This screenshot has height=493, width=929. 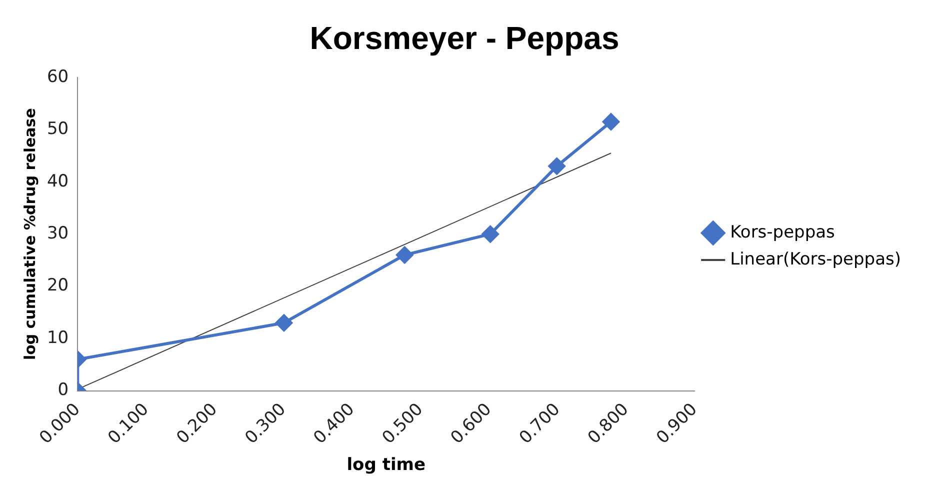 What do you see at coordinates (29, 234) in the screenshot?
I see `y-axis-title: log cumulative %drug release` at bounding box center [29, 234].